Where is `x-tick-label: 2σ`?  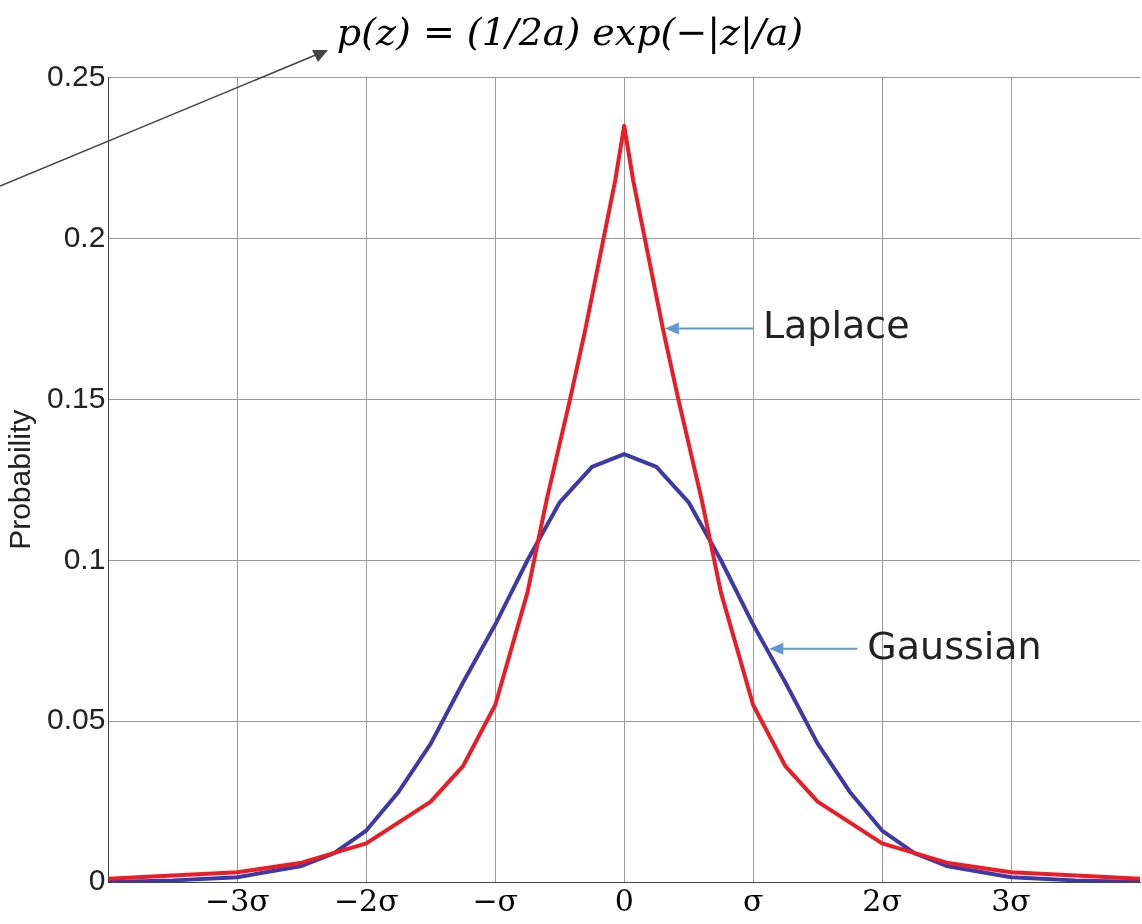 x-tick-label: 2σ is located at coordinates (882, 900).